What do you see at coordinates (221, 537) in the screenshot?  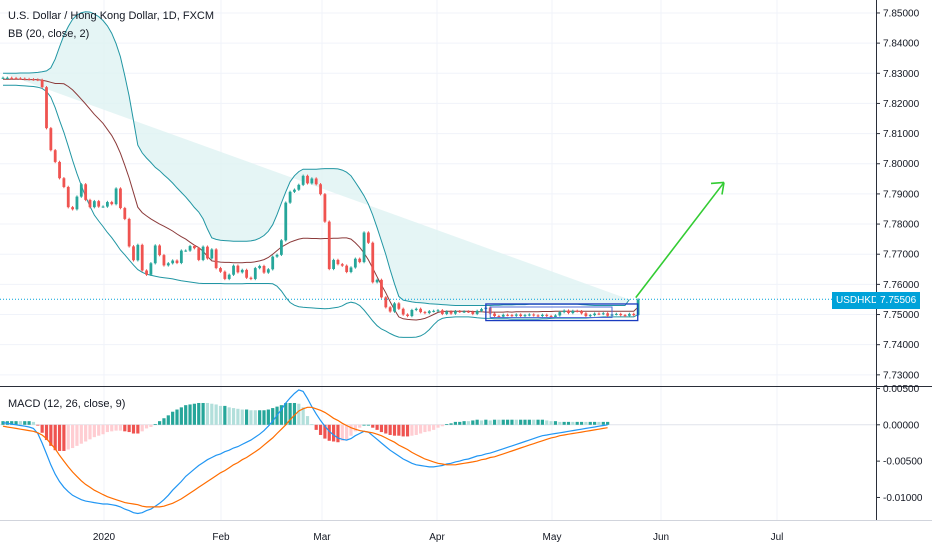 I see `time-tick-label-1: Feb` at bounding box center [221, 537].